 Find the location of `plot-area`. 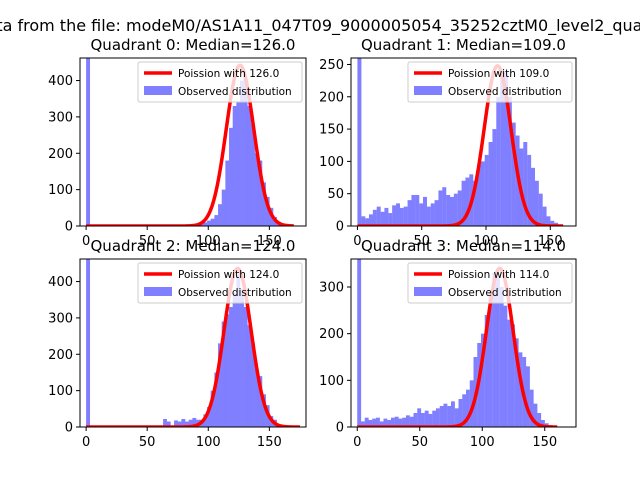

plot-area is located at coordinates (193, 343).